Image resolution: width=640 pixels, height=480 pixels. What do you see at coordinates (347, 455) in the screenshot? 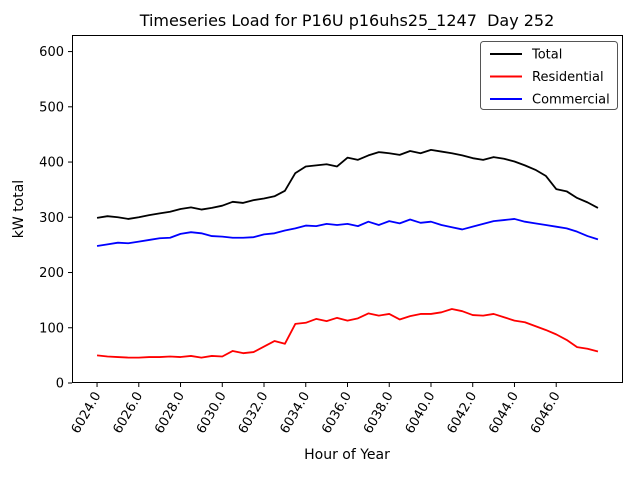
I see `x-axis-label: Hour of Year` at bounding box center [347, 455].